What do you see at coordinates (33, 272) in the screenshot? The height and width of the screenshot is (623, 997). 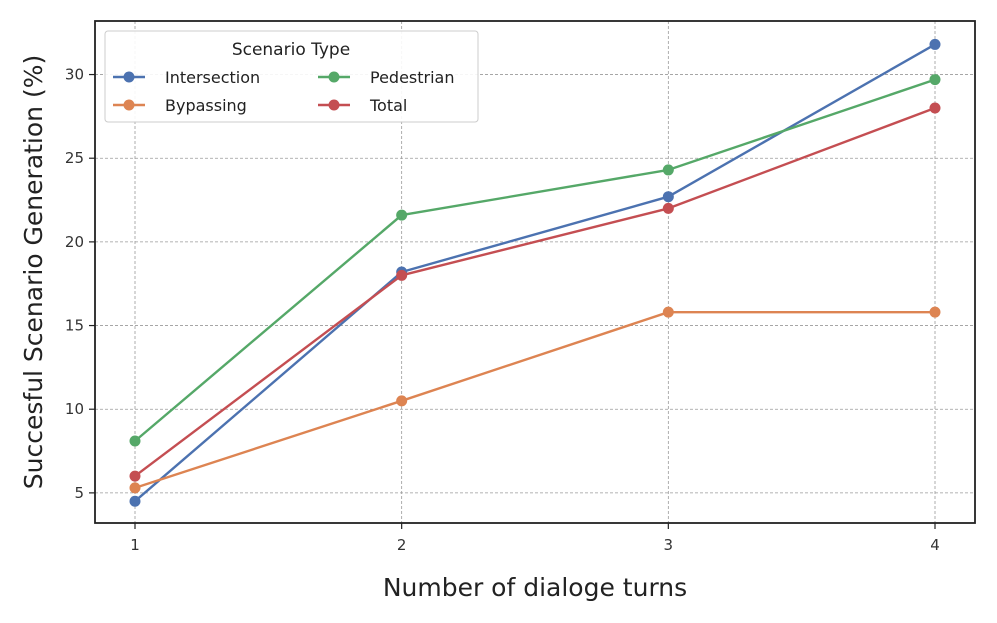 I see `y-axis-label: Succesful Scenario Generation (%)` at bounding box center [33, 272].